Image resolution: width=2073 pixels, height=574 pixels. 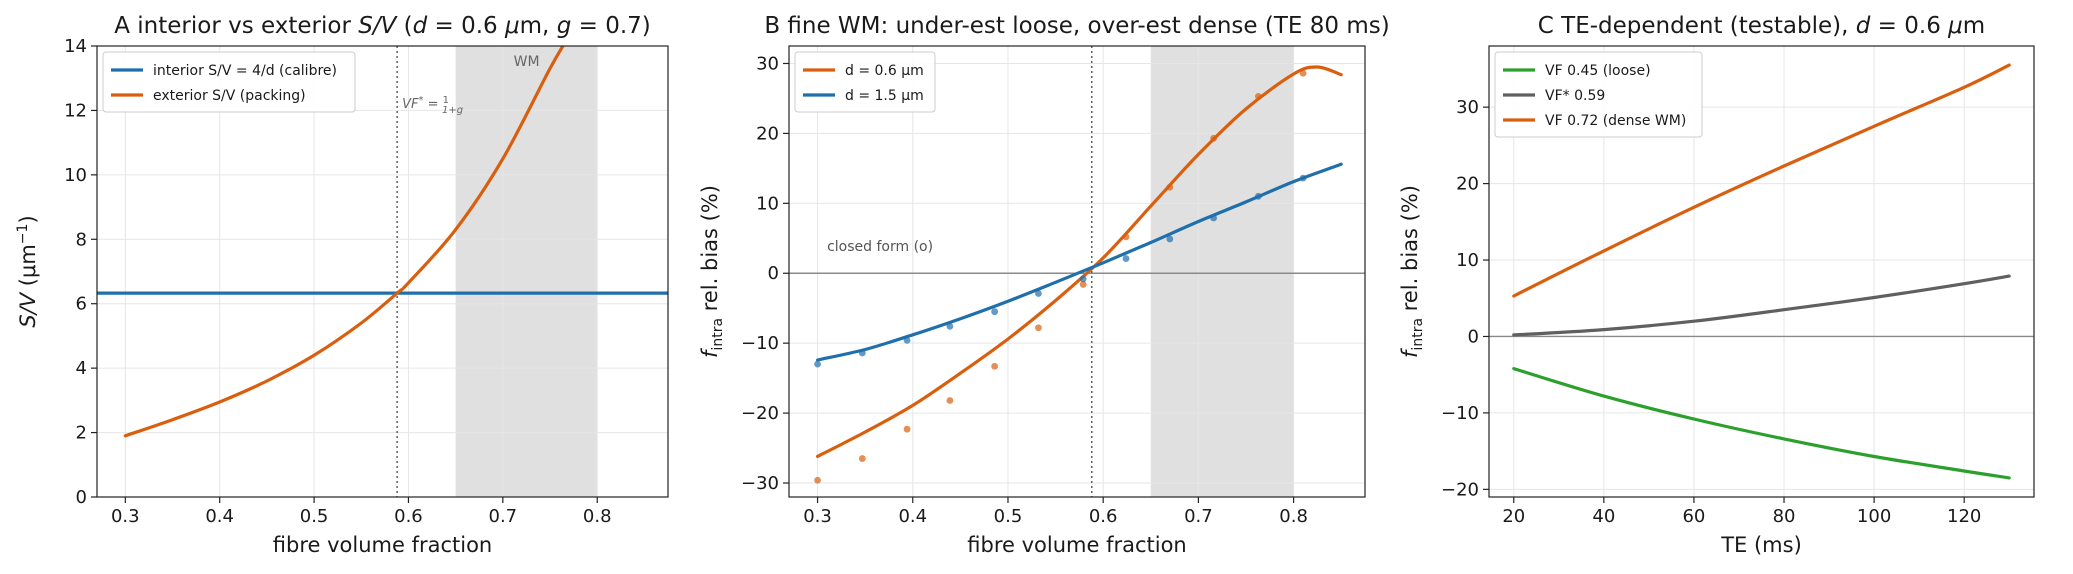 What do you see at coordinates (452, 110) in the screenshot?
I see `vf-star-den: 1+g` at bounding box center [452, 110].